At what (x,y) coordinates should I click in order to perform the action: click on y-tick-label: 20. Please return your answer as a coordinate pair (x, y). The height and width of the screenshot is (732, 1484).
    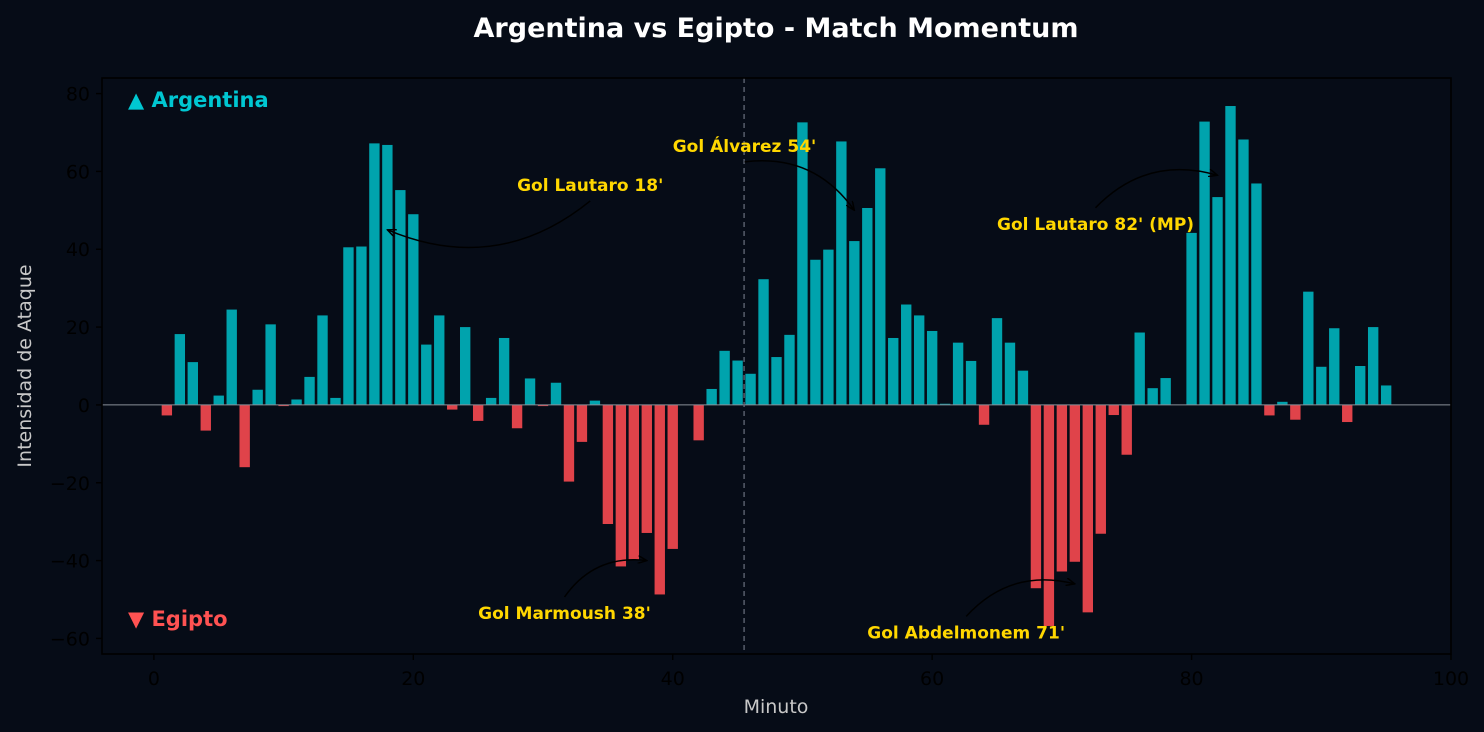
    Looking at the image, I should click on (78, 328).